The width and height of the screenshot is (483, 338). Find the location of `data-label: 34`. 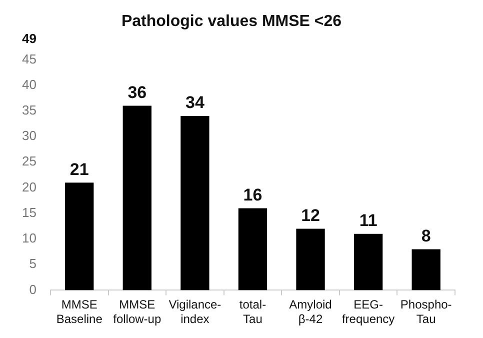

data-label: 34 is located at coordinates (195, 102).